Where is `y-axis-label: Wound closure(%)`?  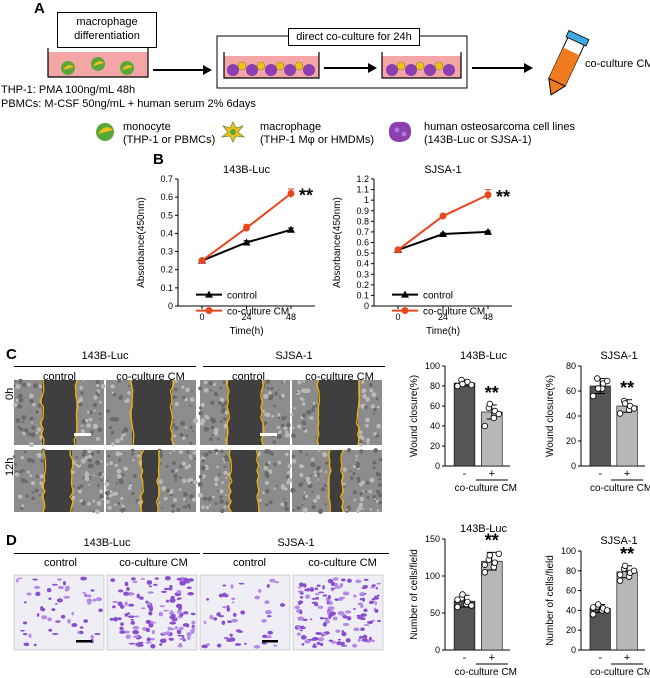
y-axis-label: Wound closure(%) is located at coordinates (414, 416).